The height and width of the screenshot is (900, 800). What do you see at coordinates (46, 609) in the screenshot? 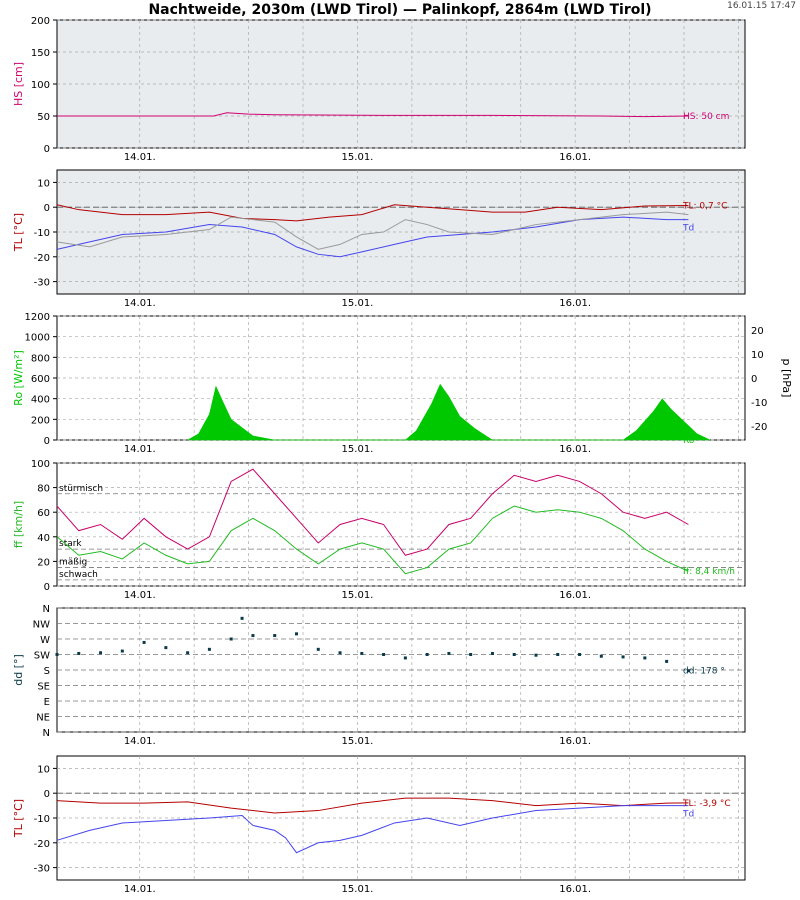
I see `y-tick-label: N` at bounding box center [46, 609].